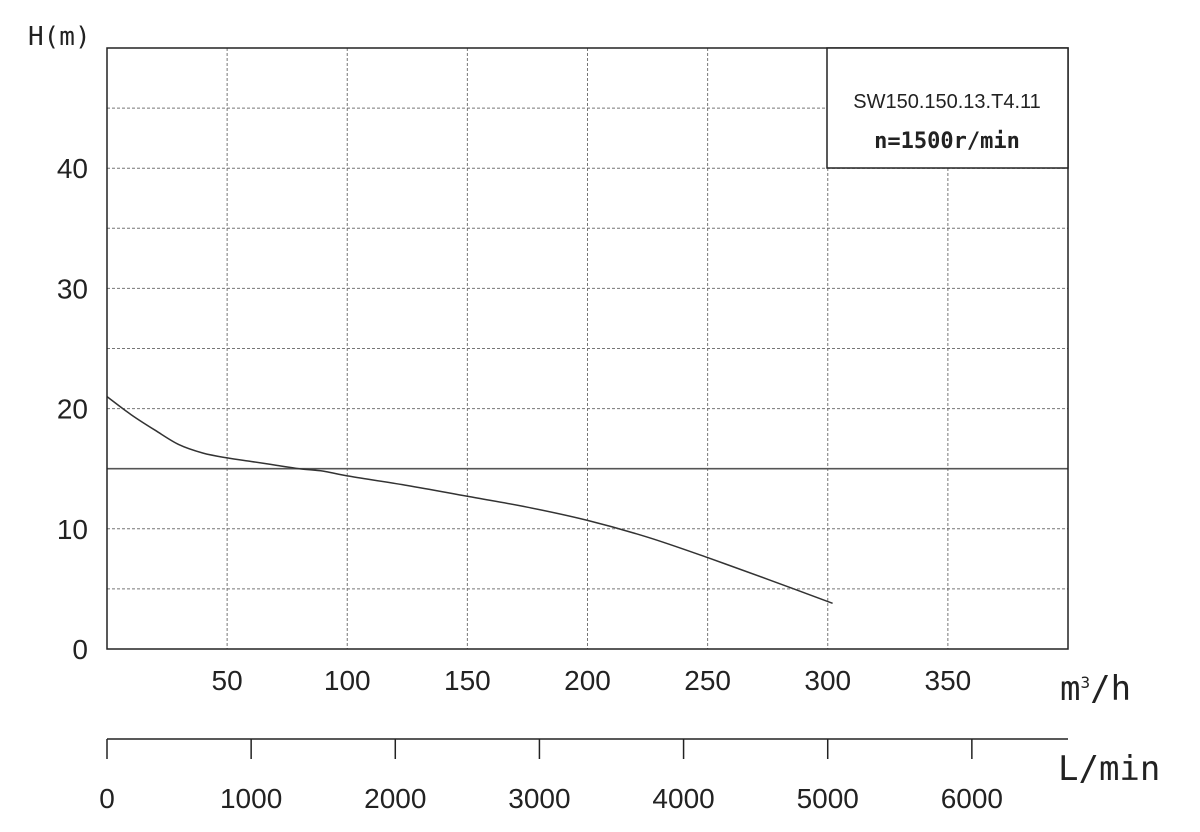 The width and height of the screenshot is (1200, 832). Describe the element at coordinates (107, 798) in the screenshot. I see `secondary-x-tick-label: 0` at that location.